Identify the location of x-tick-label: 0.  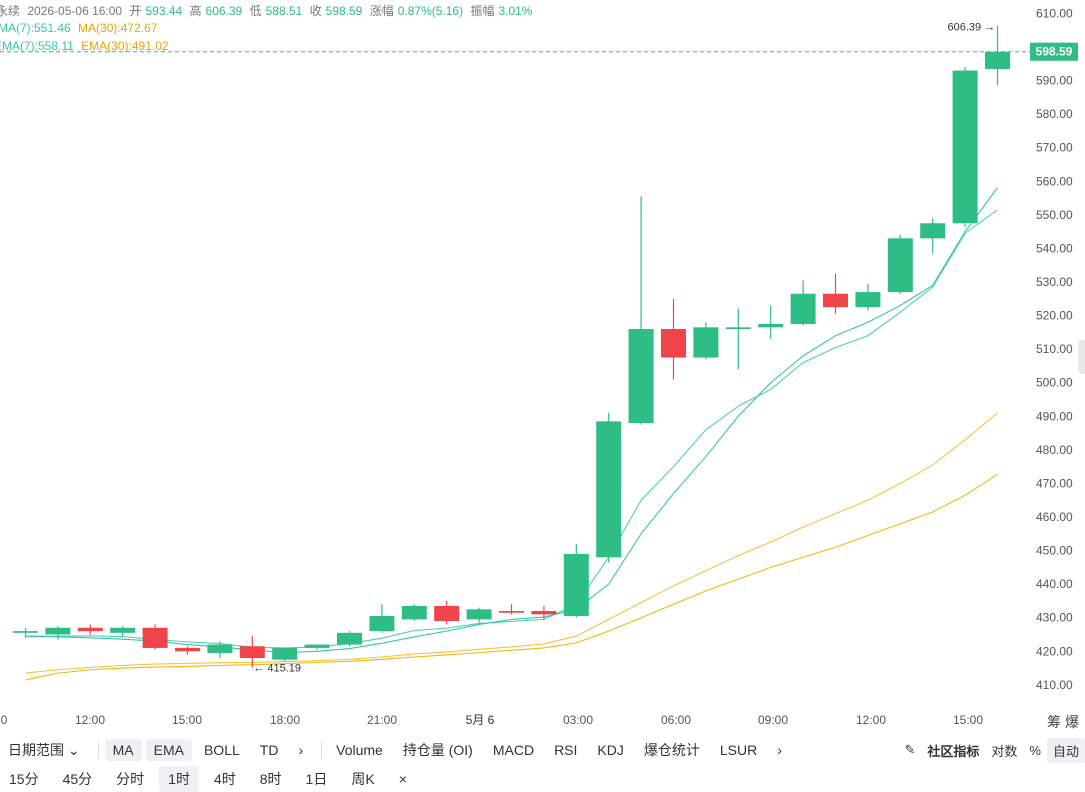
(4, 720).